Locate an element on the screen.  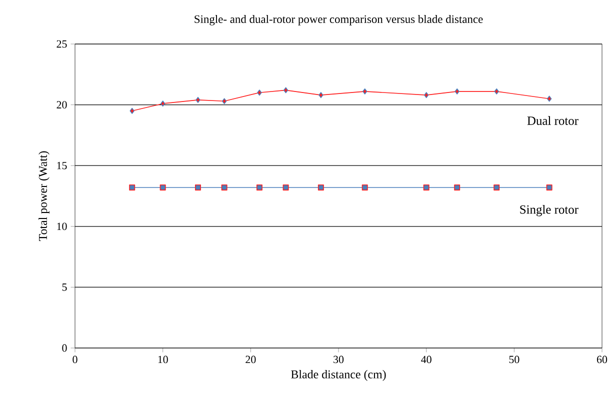
y-axis-title: Total power (Watt) is located at coordinates (44, 196).